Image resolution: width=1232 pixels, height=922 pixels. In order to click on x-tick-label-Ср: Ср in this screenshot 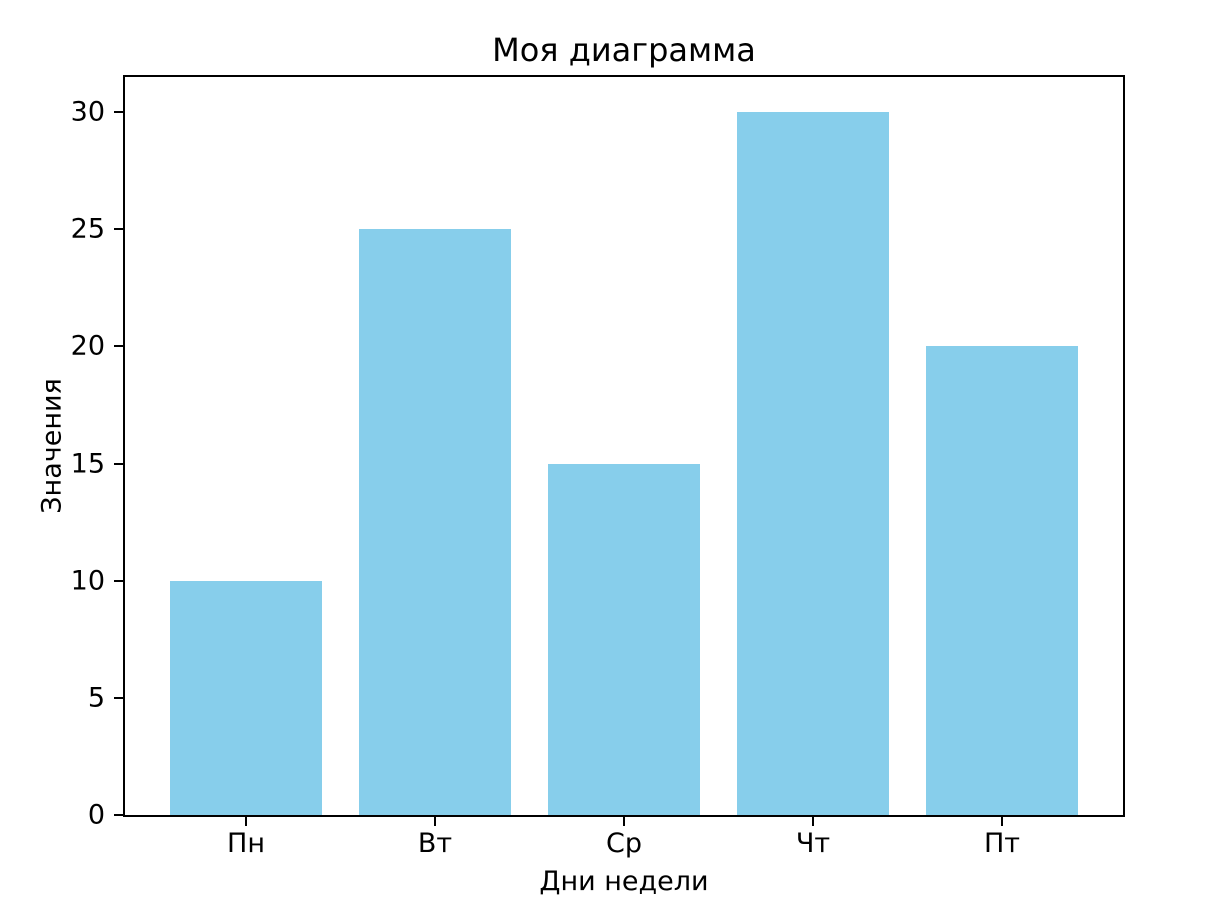, I will do `click(624, 843)`.